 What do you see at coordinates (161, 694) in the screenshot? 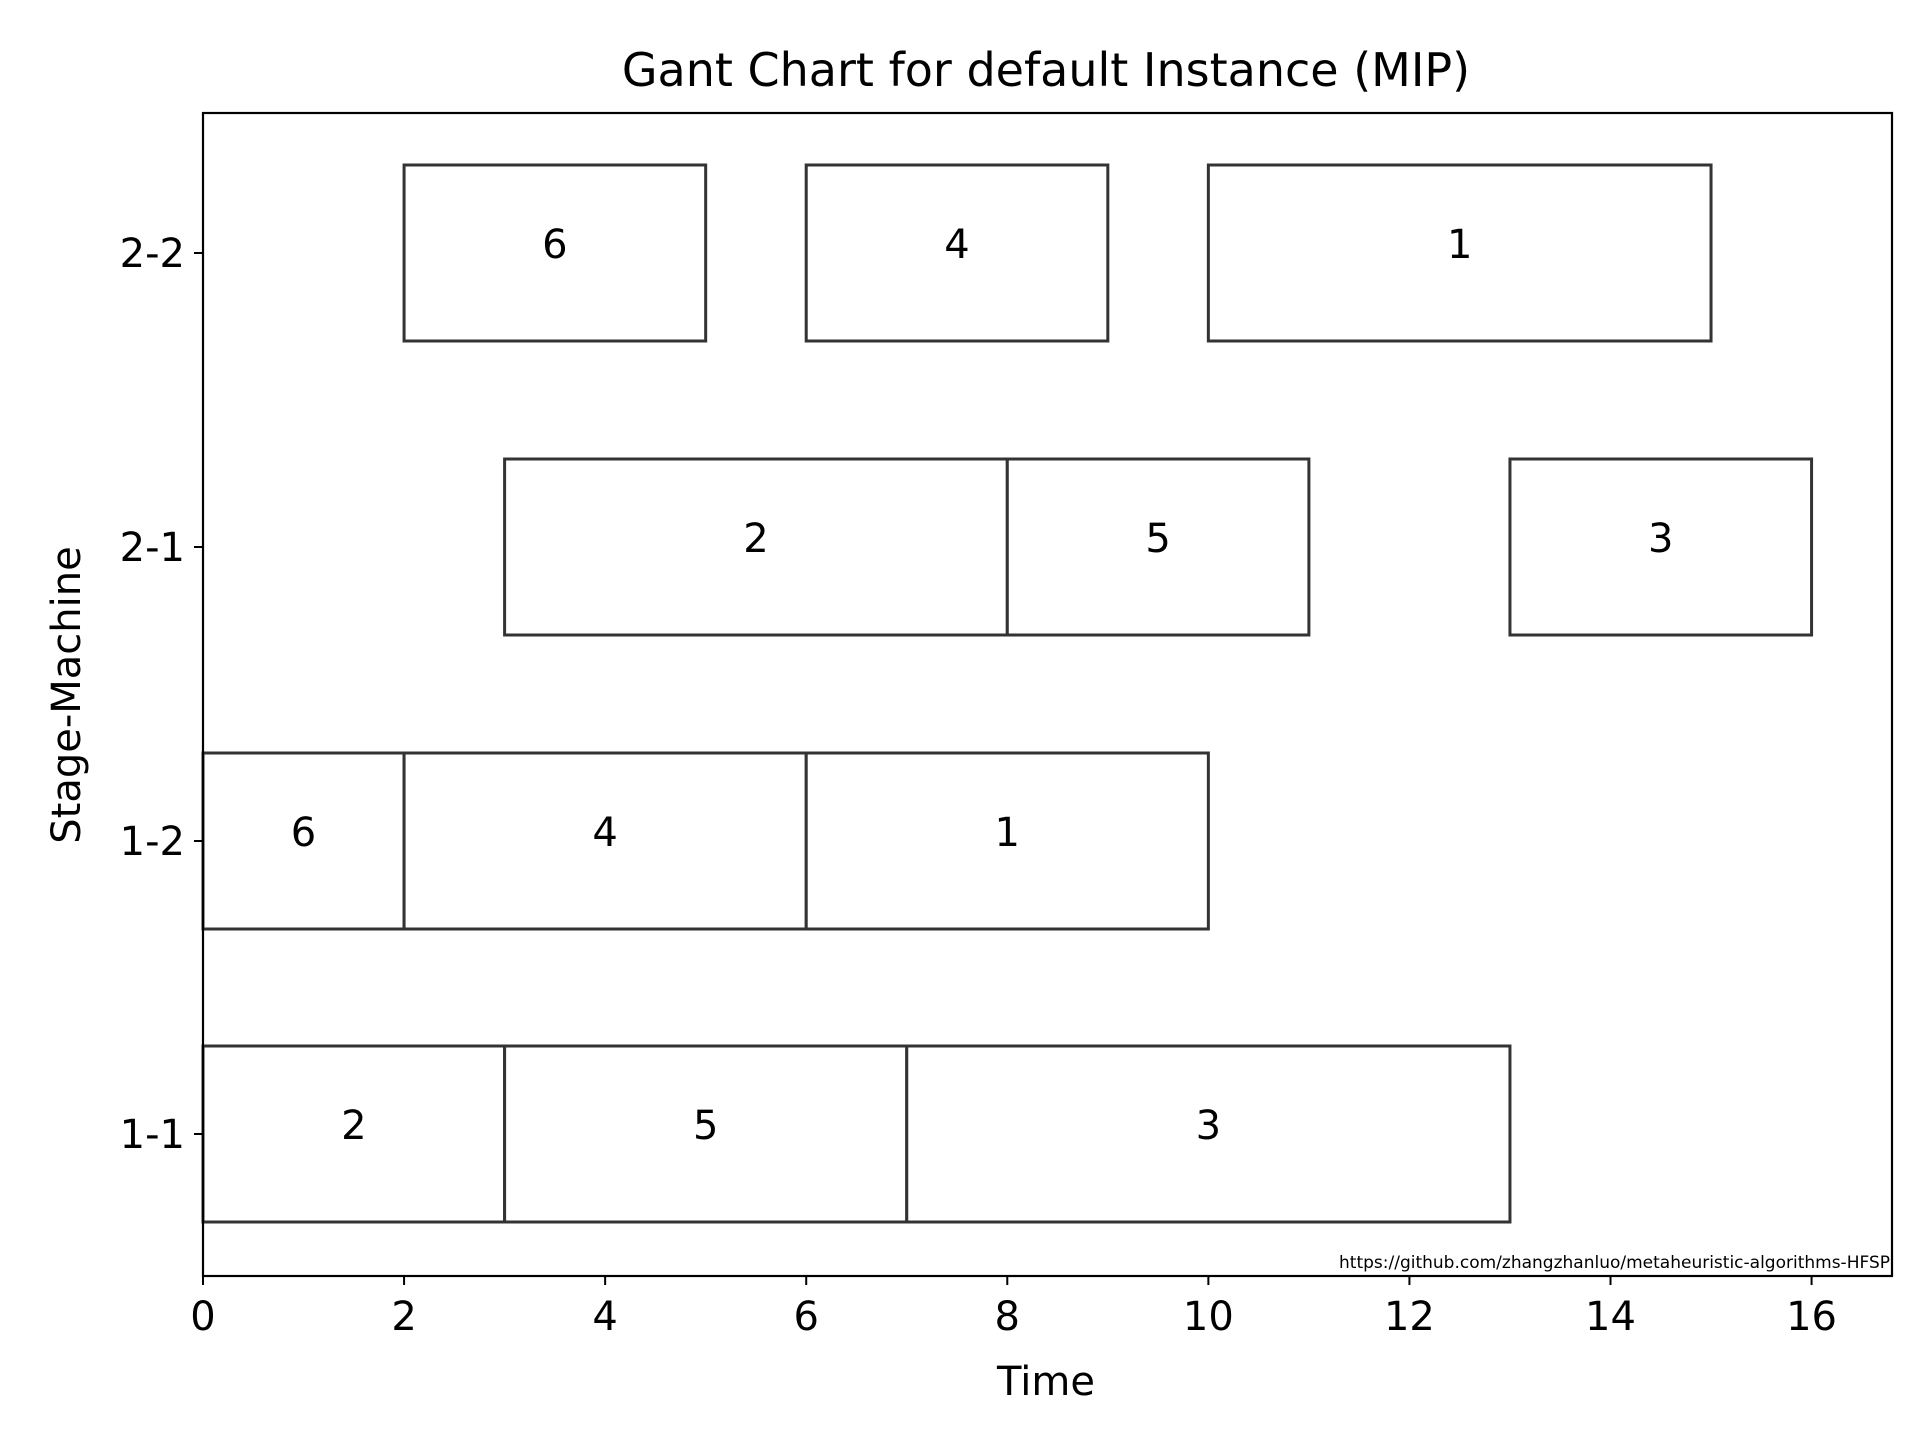
I see `y-axis-ticks: 1-1 1-2 2-1 2-2` at bounding box center [161, 694].